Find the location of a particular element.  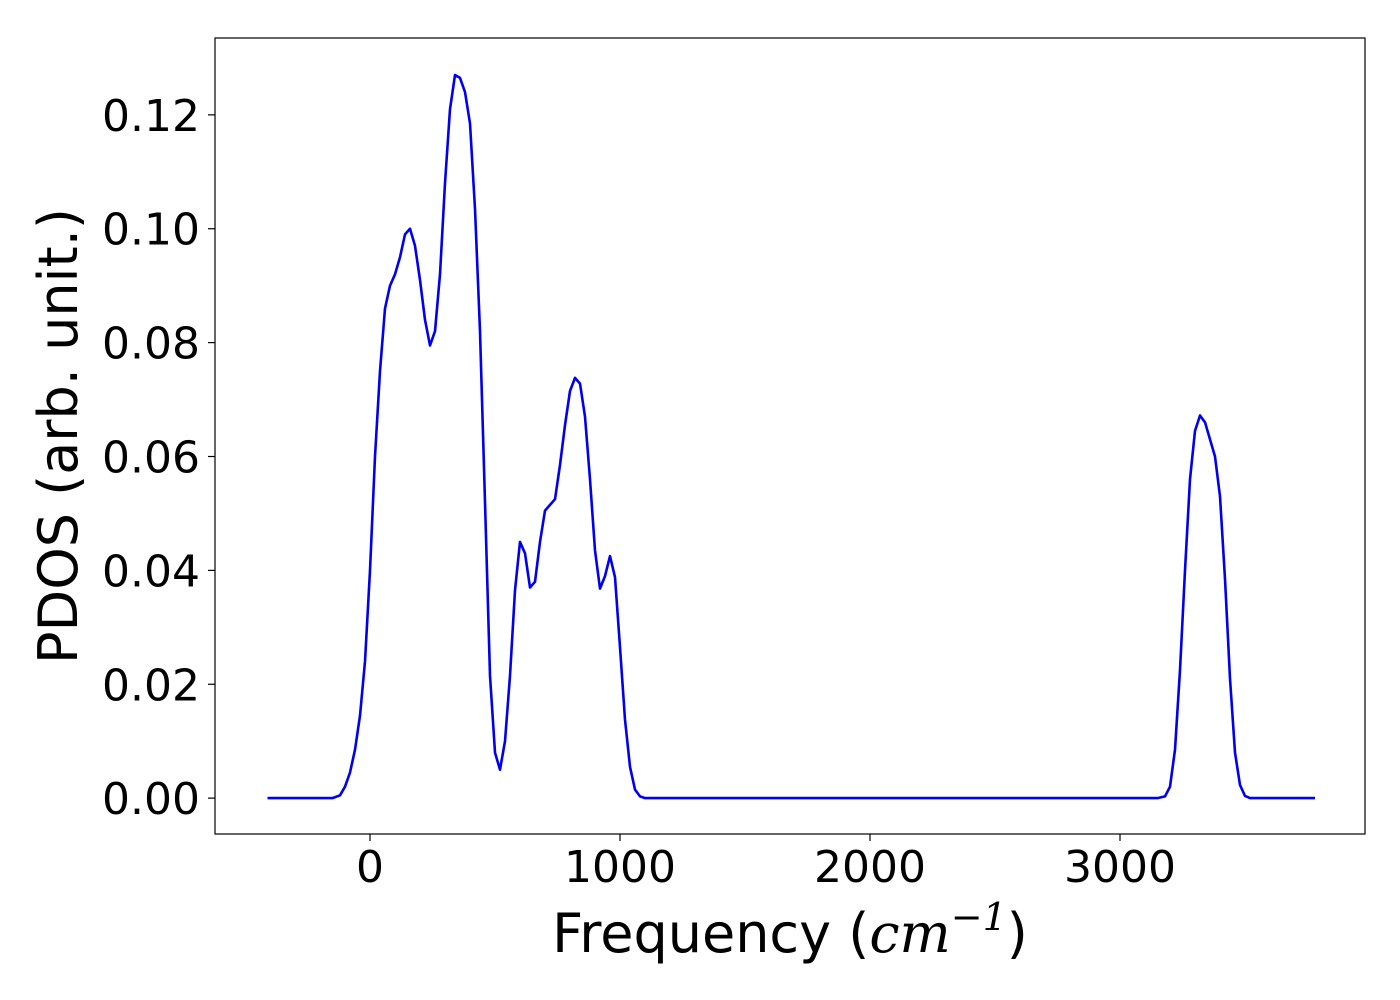

x-axis-label: Frequency (cm−1) is located at coordinates (790, 930).